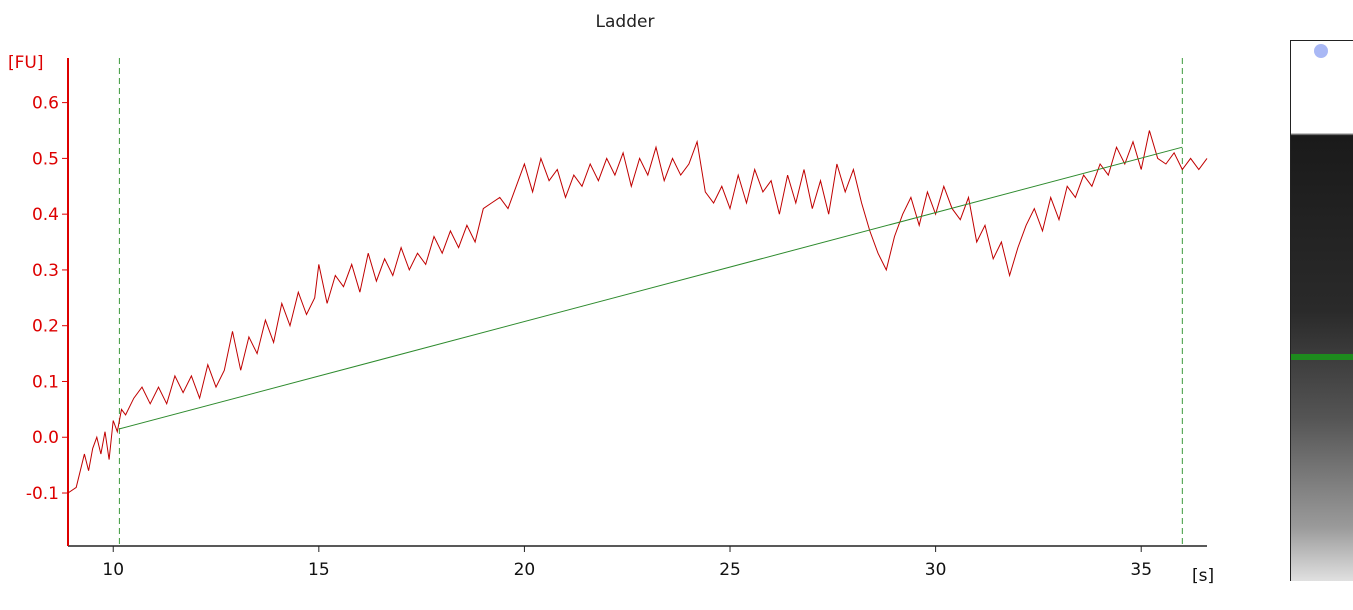 The image size is (1353, 610). Describe the element at coordinates (1203, 576) in the screenshot. I see `x-axis-label: [s]` at that location.